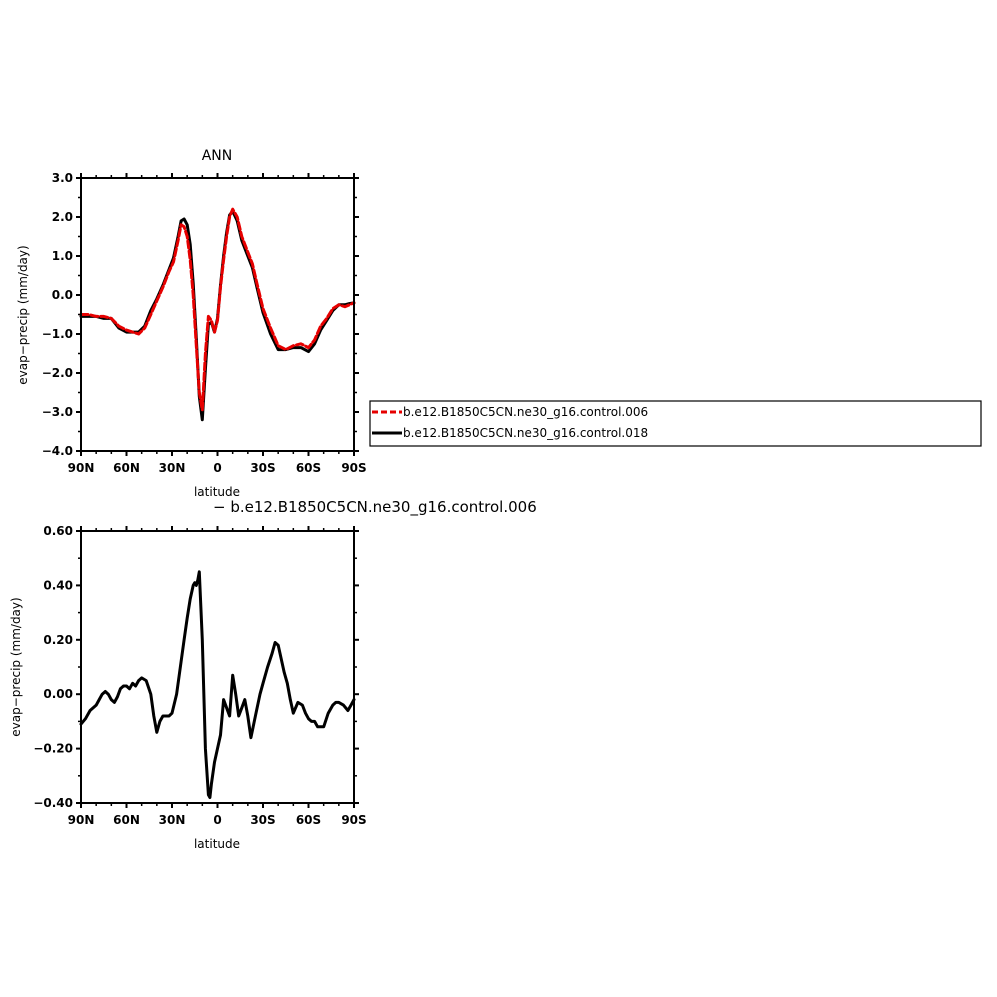 The width and height of the screenshot is (997, 997). I want to click on legend-box, so click(675, 423).